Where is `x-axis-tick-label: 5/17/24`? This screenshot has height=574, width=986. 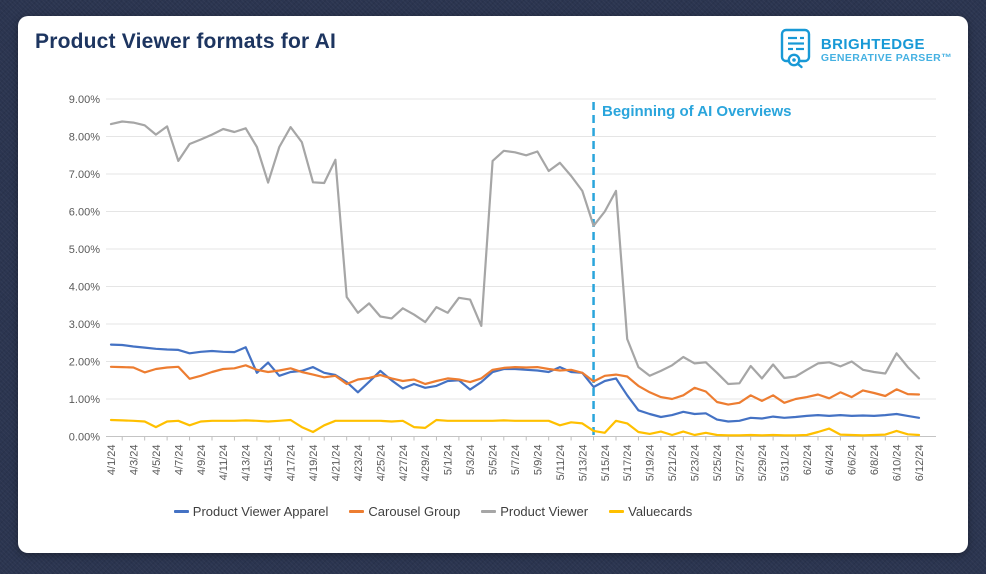
x-axis-tick-label: 5/17/24 is located at coordinates (628, 463).